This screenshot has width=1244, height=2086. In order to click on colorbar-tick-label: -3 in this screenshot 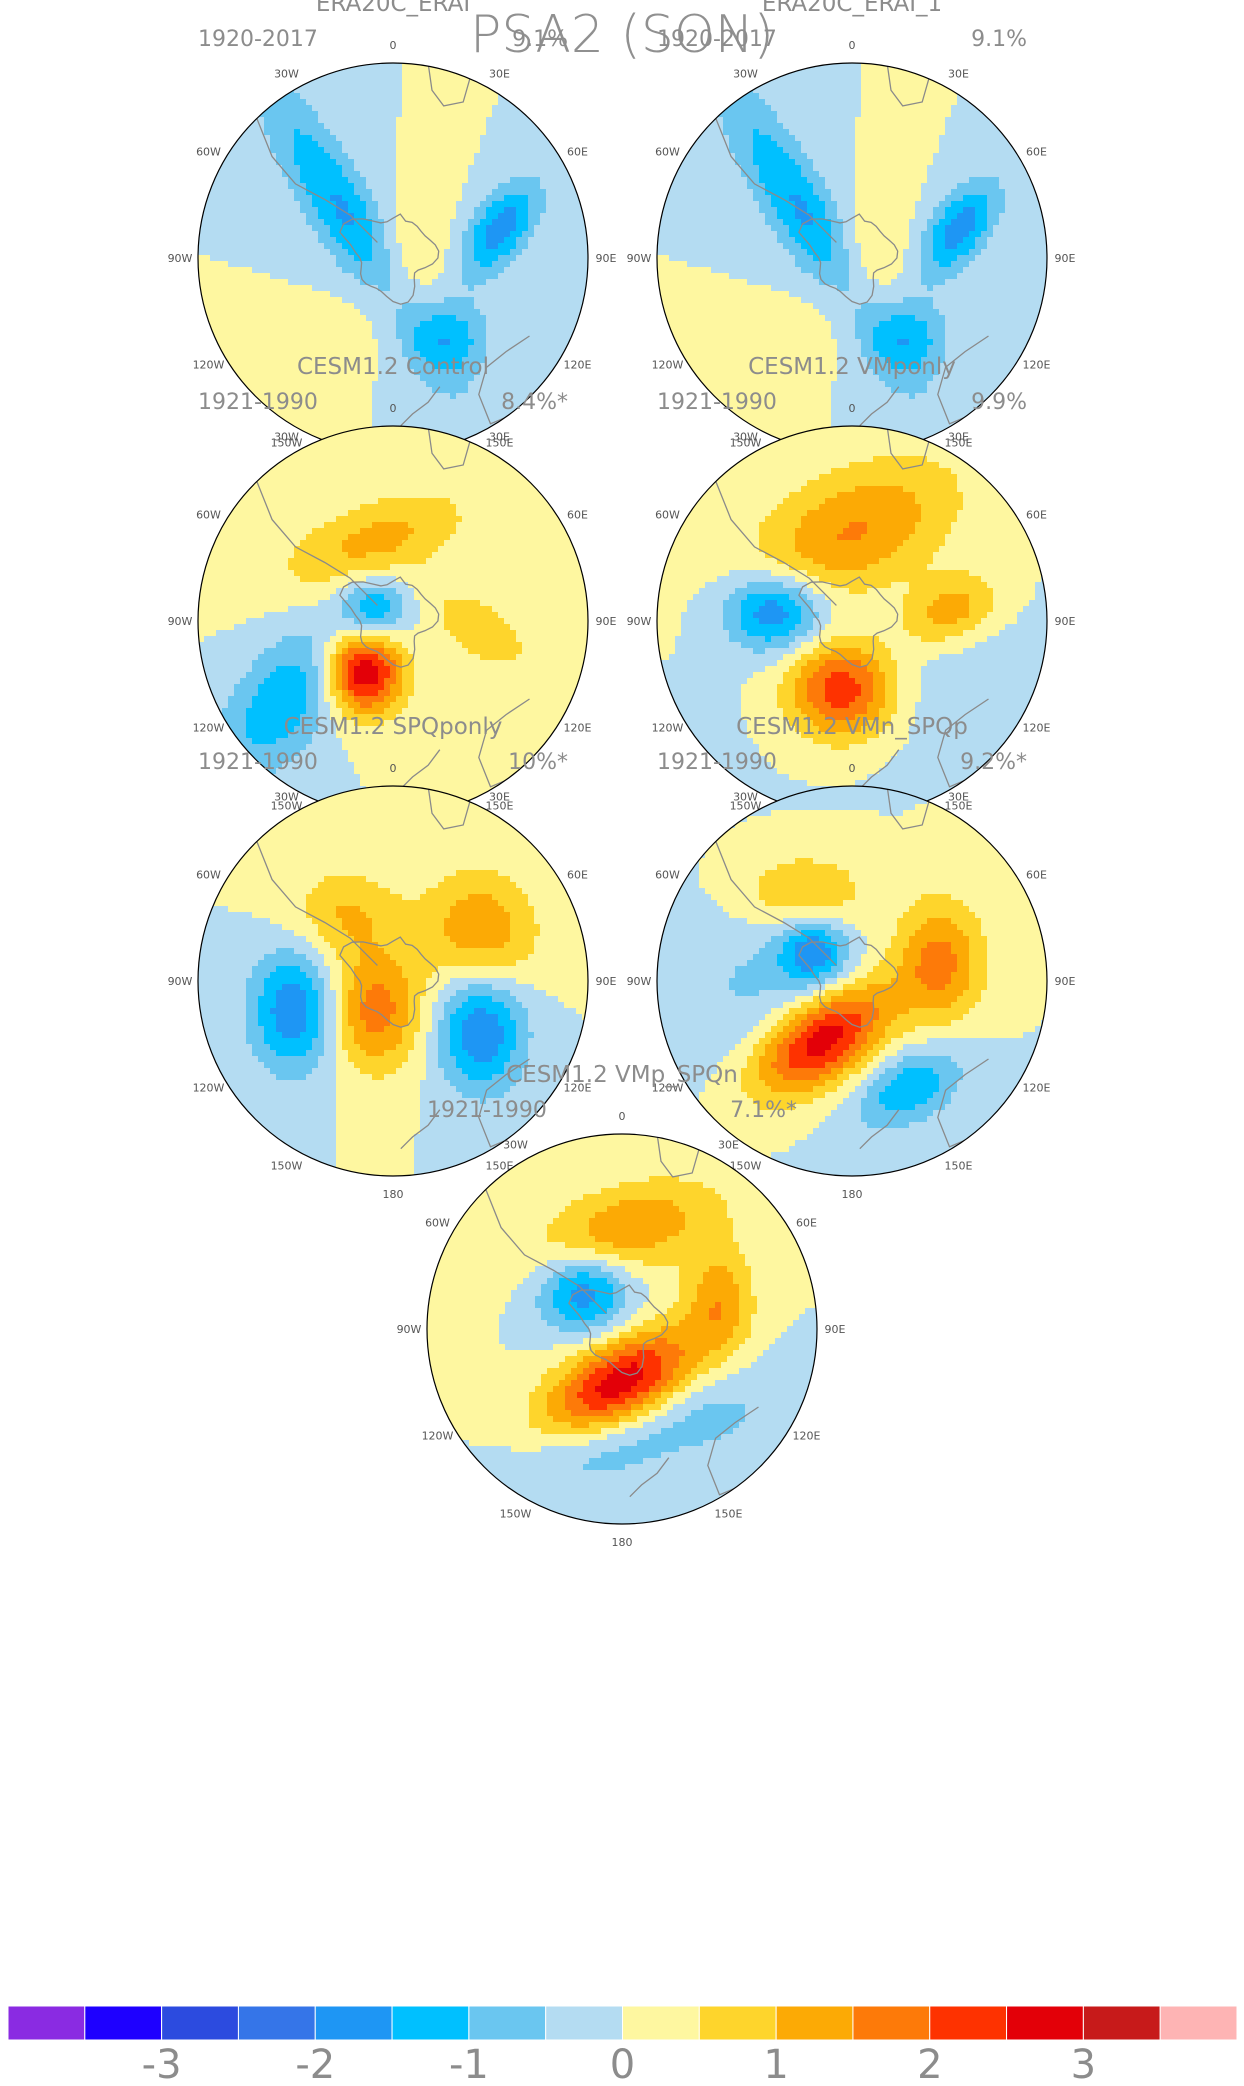, I will do `click(162, 2064)`.